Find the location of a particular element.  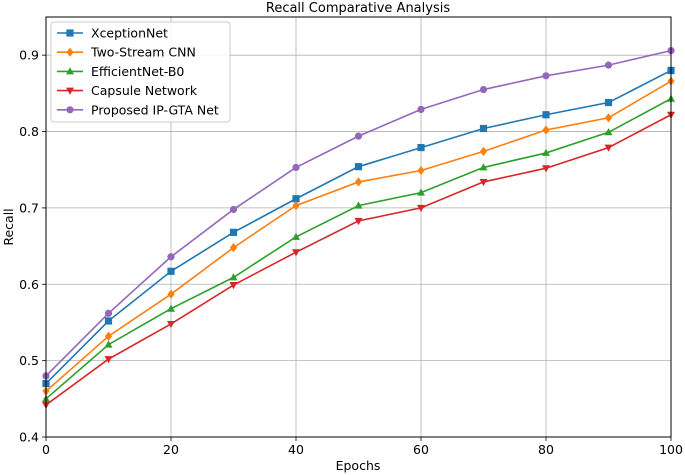

chart-title: Recall Comparative Analysis is located at coordinates (358, 8).